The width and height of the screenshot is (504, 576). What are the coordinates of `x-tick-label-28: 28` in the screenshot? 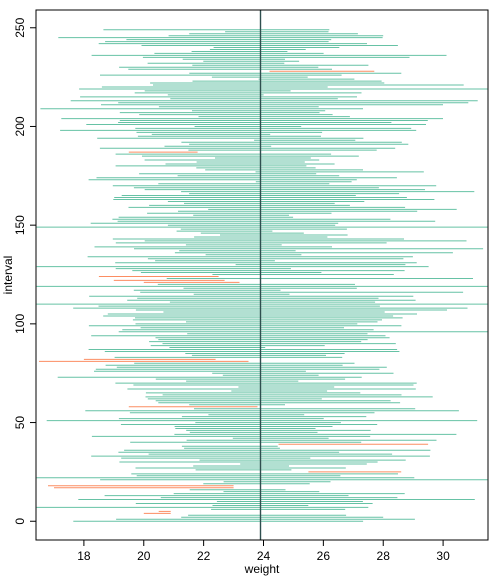 It's located at (384, 556).